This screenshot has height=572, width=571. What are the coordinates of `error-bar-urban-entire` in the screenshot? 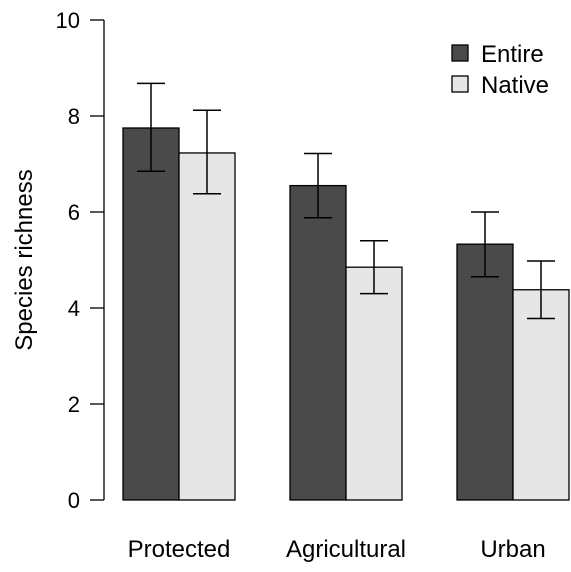 It's located at (485, 244).